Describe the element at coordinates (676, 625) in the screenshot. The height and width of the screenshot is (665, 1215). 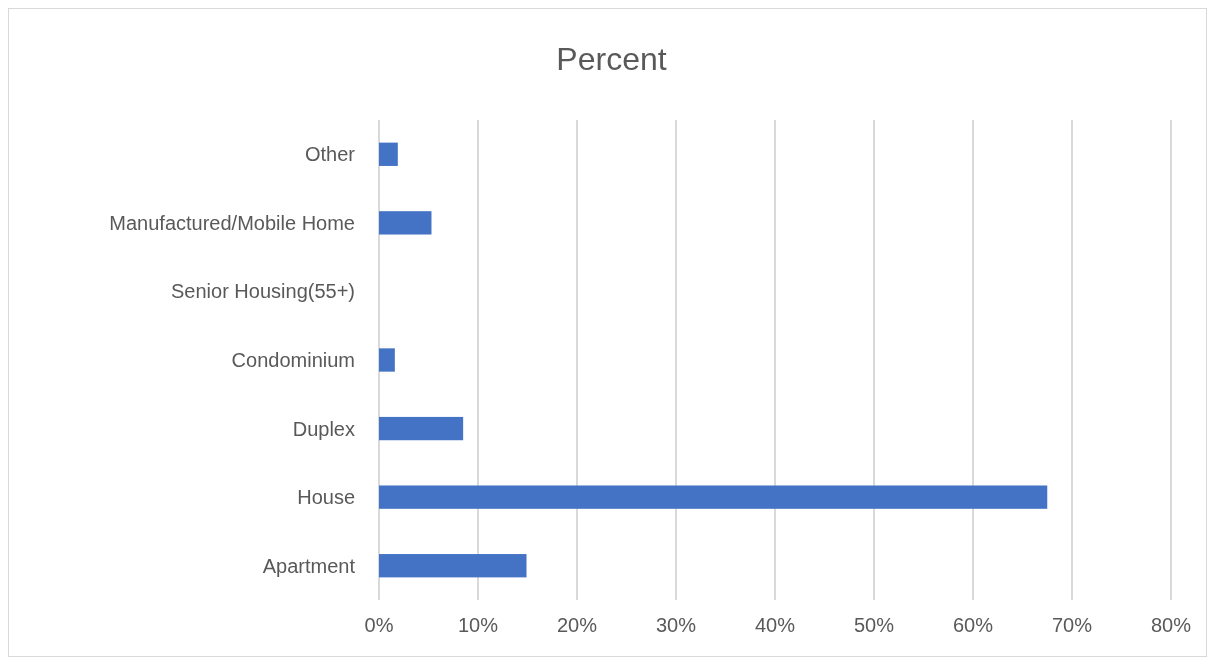
I see `x-tick-label: 30%` at that location.